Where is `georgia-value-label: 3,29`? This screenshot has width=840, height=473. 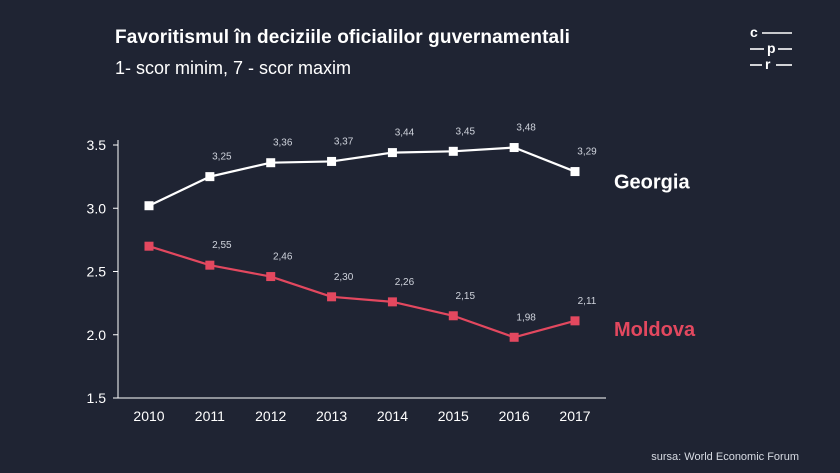
georgia-value-label: 3,29 is located at coordinates (587, 152).